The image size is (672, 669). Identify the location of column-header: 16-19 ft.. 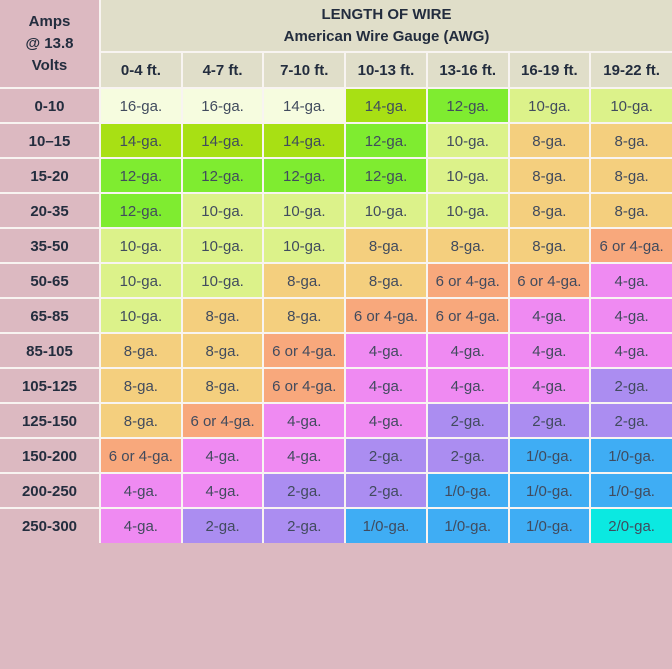
(549, 70).